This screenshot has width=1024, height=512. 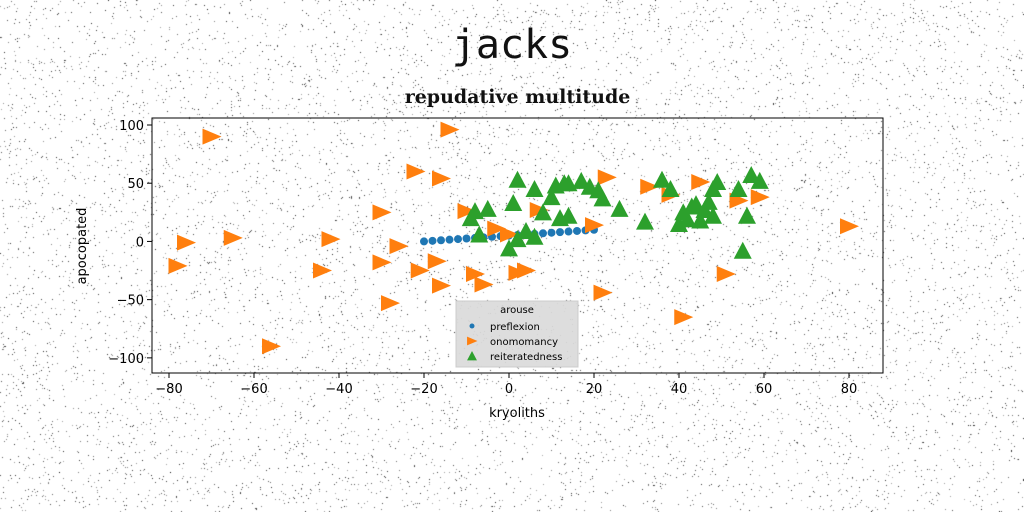 I want to click on x-tick-label: −40, so click(x=338, y=389).